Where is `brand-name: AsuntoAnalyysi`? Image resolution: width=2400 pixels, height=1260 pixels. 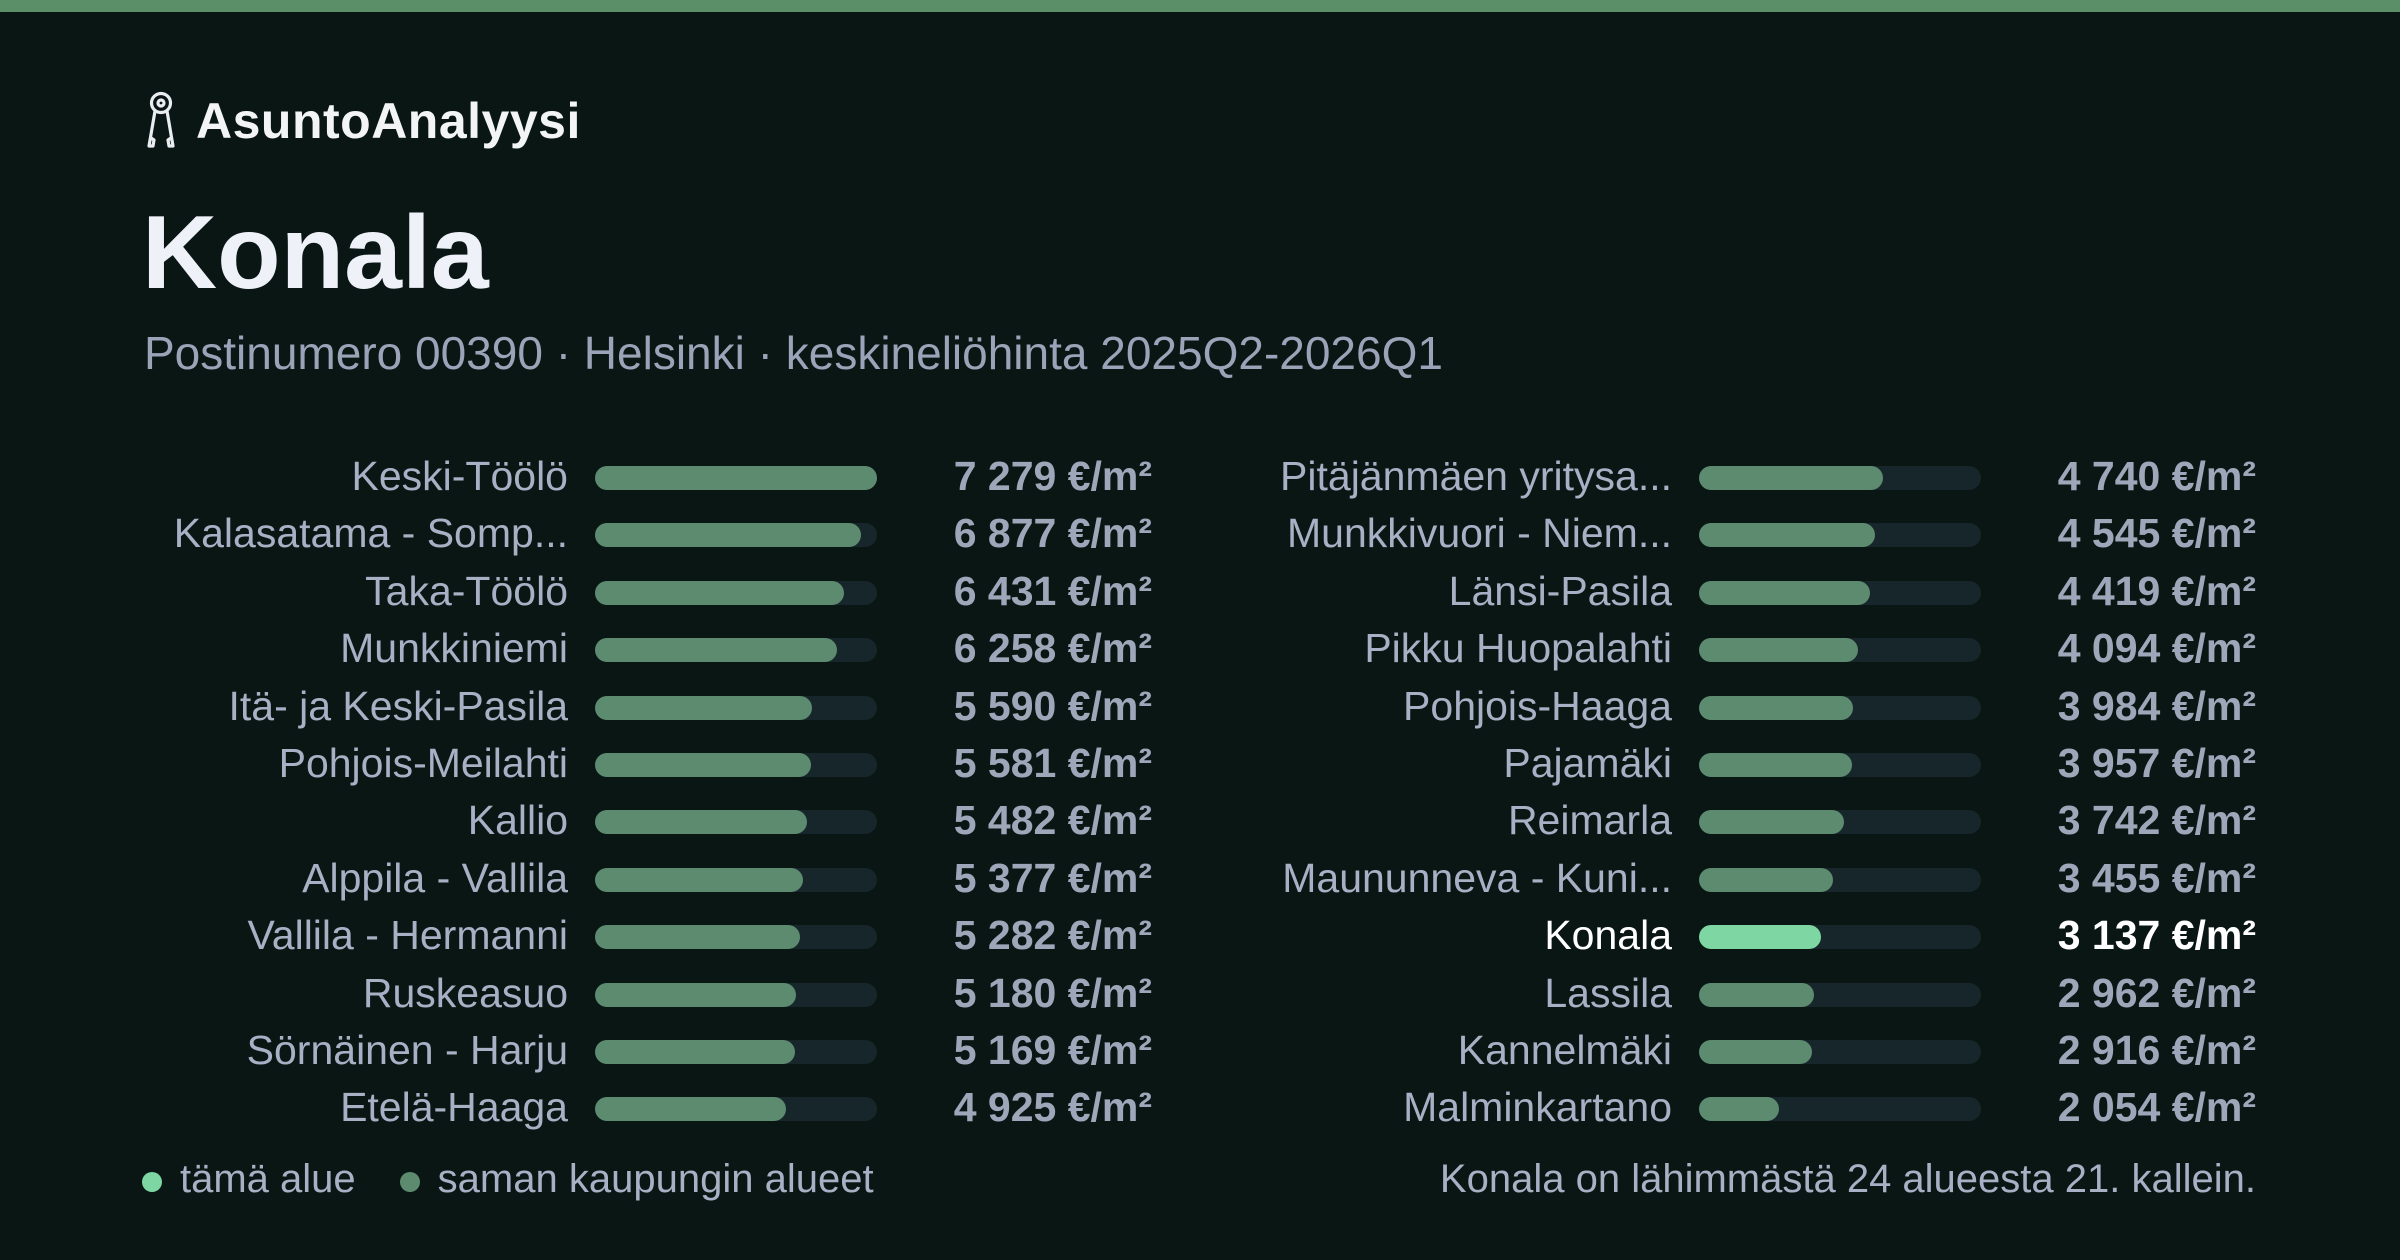
brand-name: AsuntoAnalyysi is located at coordinates (388, 121).